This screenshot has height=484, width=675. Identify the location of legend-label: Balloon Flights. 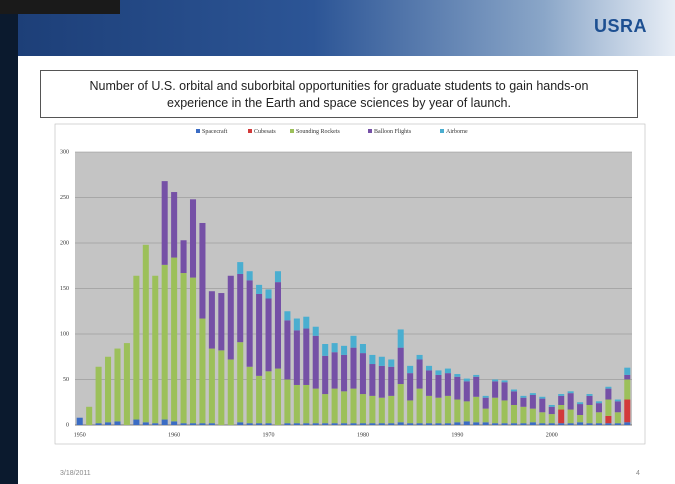
(393, 132).